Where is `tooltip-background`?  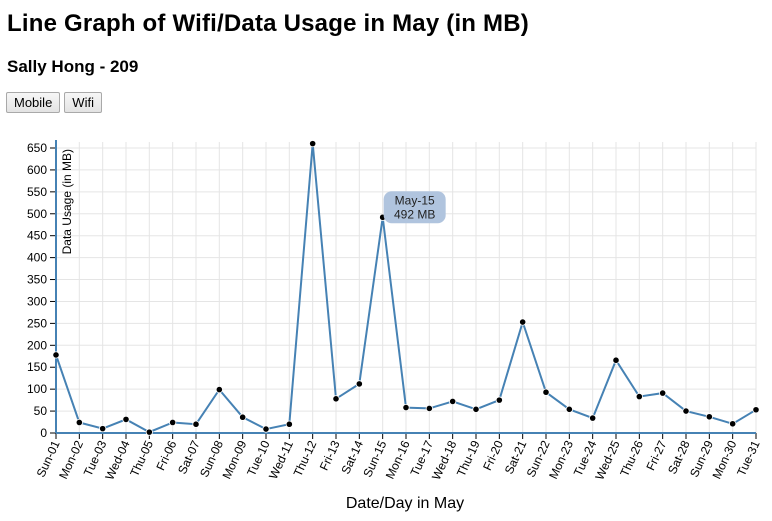
tooltip-background is located at coordinates (414, 207).